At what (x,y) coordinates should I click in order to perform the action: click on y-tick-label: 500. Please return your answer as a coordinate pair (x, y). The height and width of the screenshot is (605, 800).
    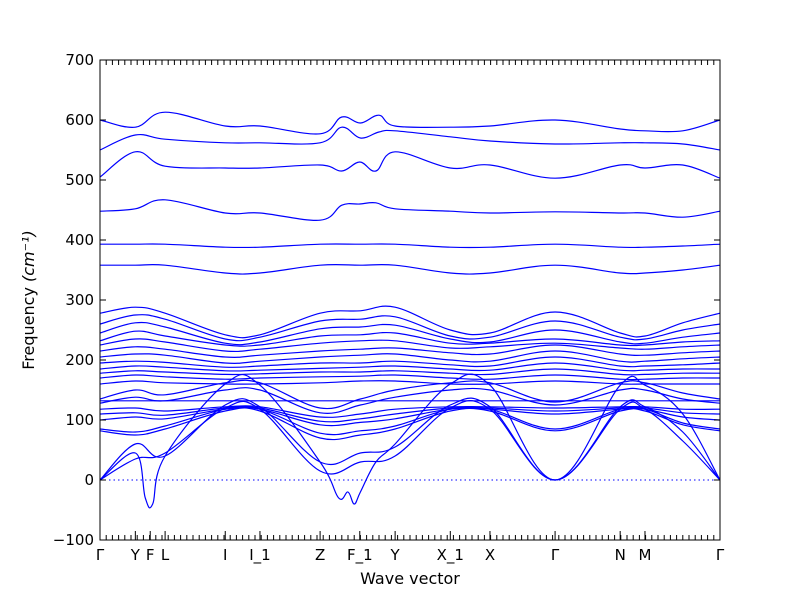
    Looking at the image, I should click on (79, 180).